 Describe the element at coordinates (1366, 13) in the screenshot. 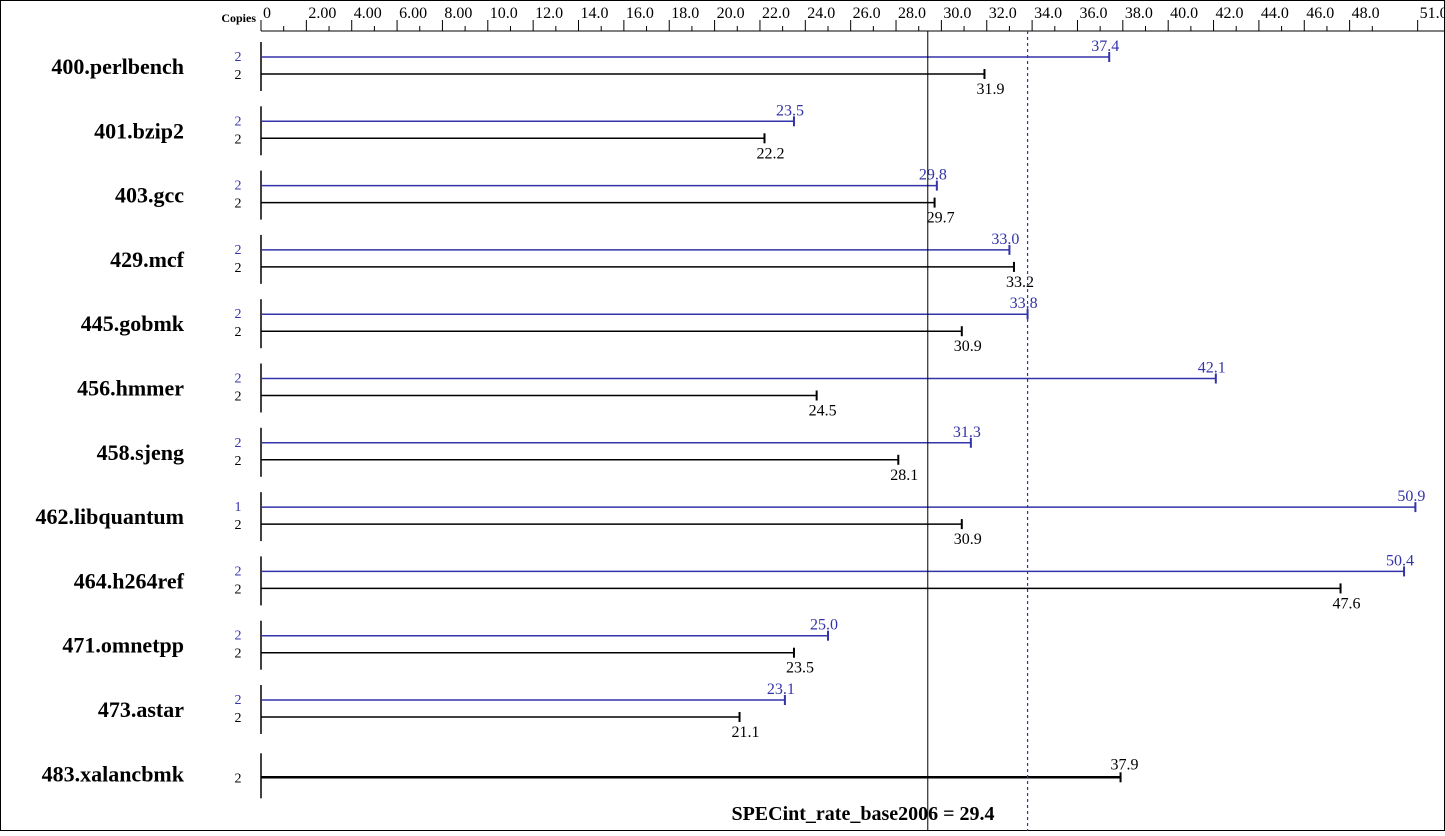

I see `x-tick-label: 48.0` at that location.